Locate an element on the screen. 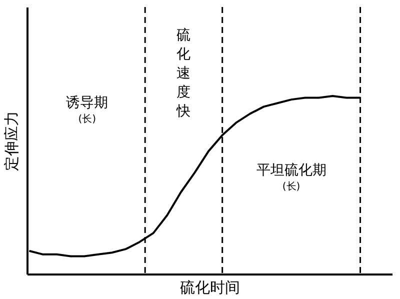  annotation: 平坦硫化期 is located at coordinates (291, 170).